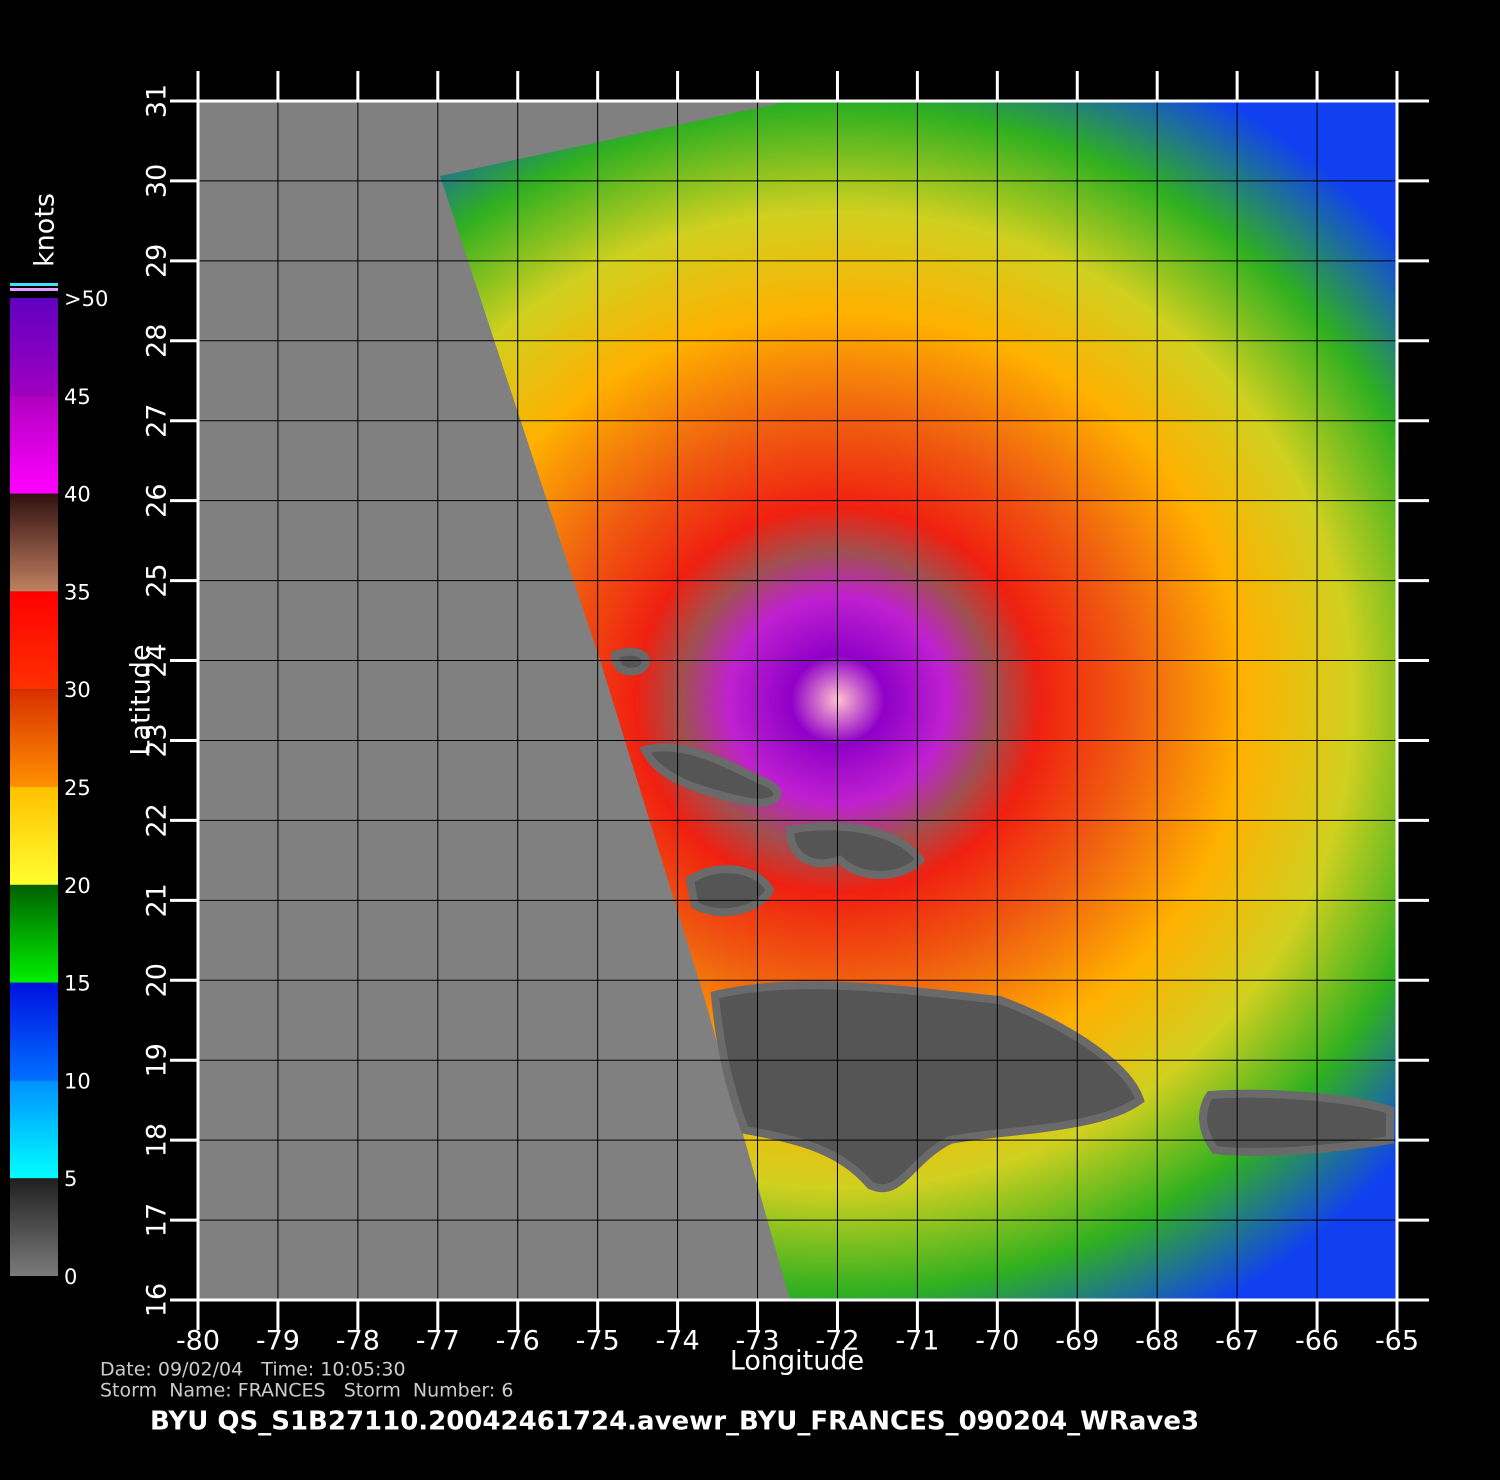  Describe the element at coordinates (1237, 1341) in the screenshot. I see `x-tick-label: -67` at that location.